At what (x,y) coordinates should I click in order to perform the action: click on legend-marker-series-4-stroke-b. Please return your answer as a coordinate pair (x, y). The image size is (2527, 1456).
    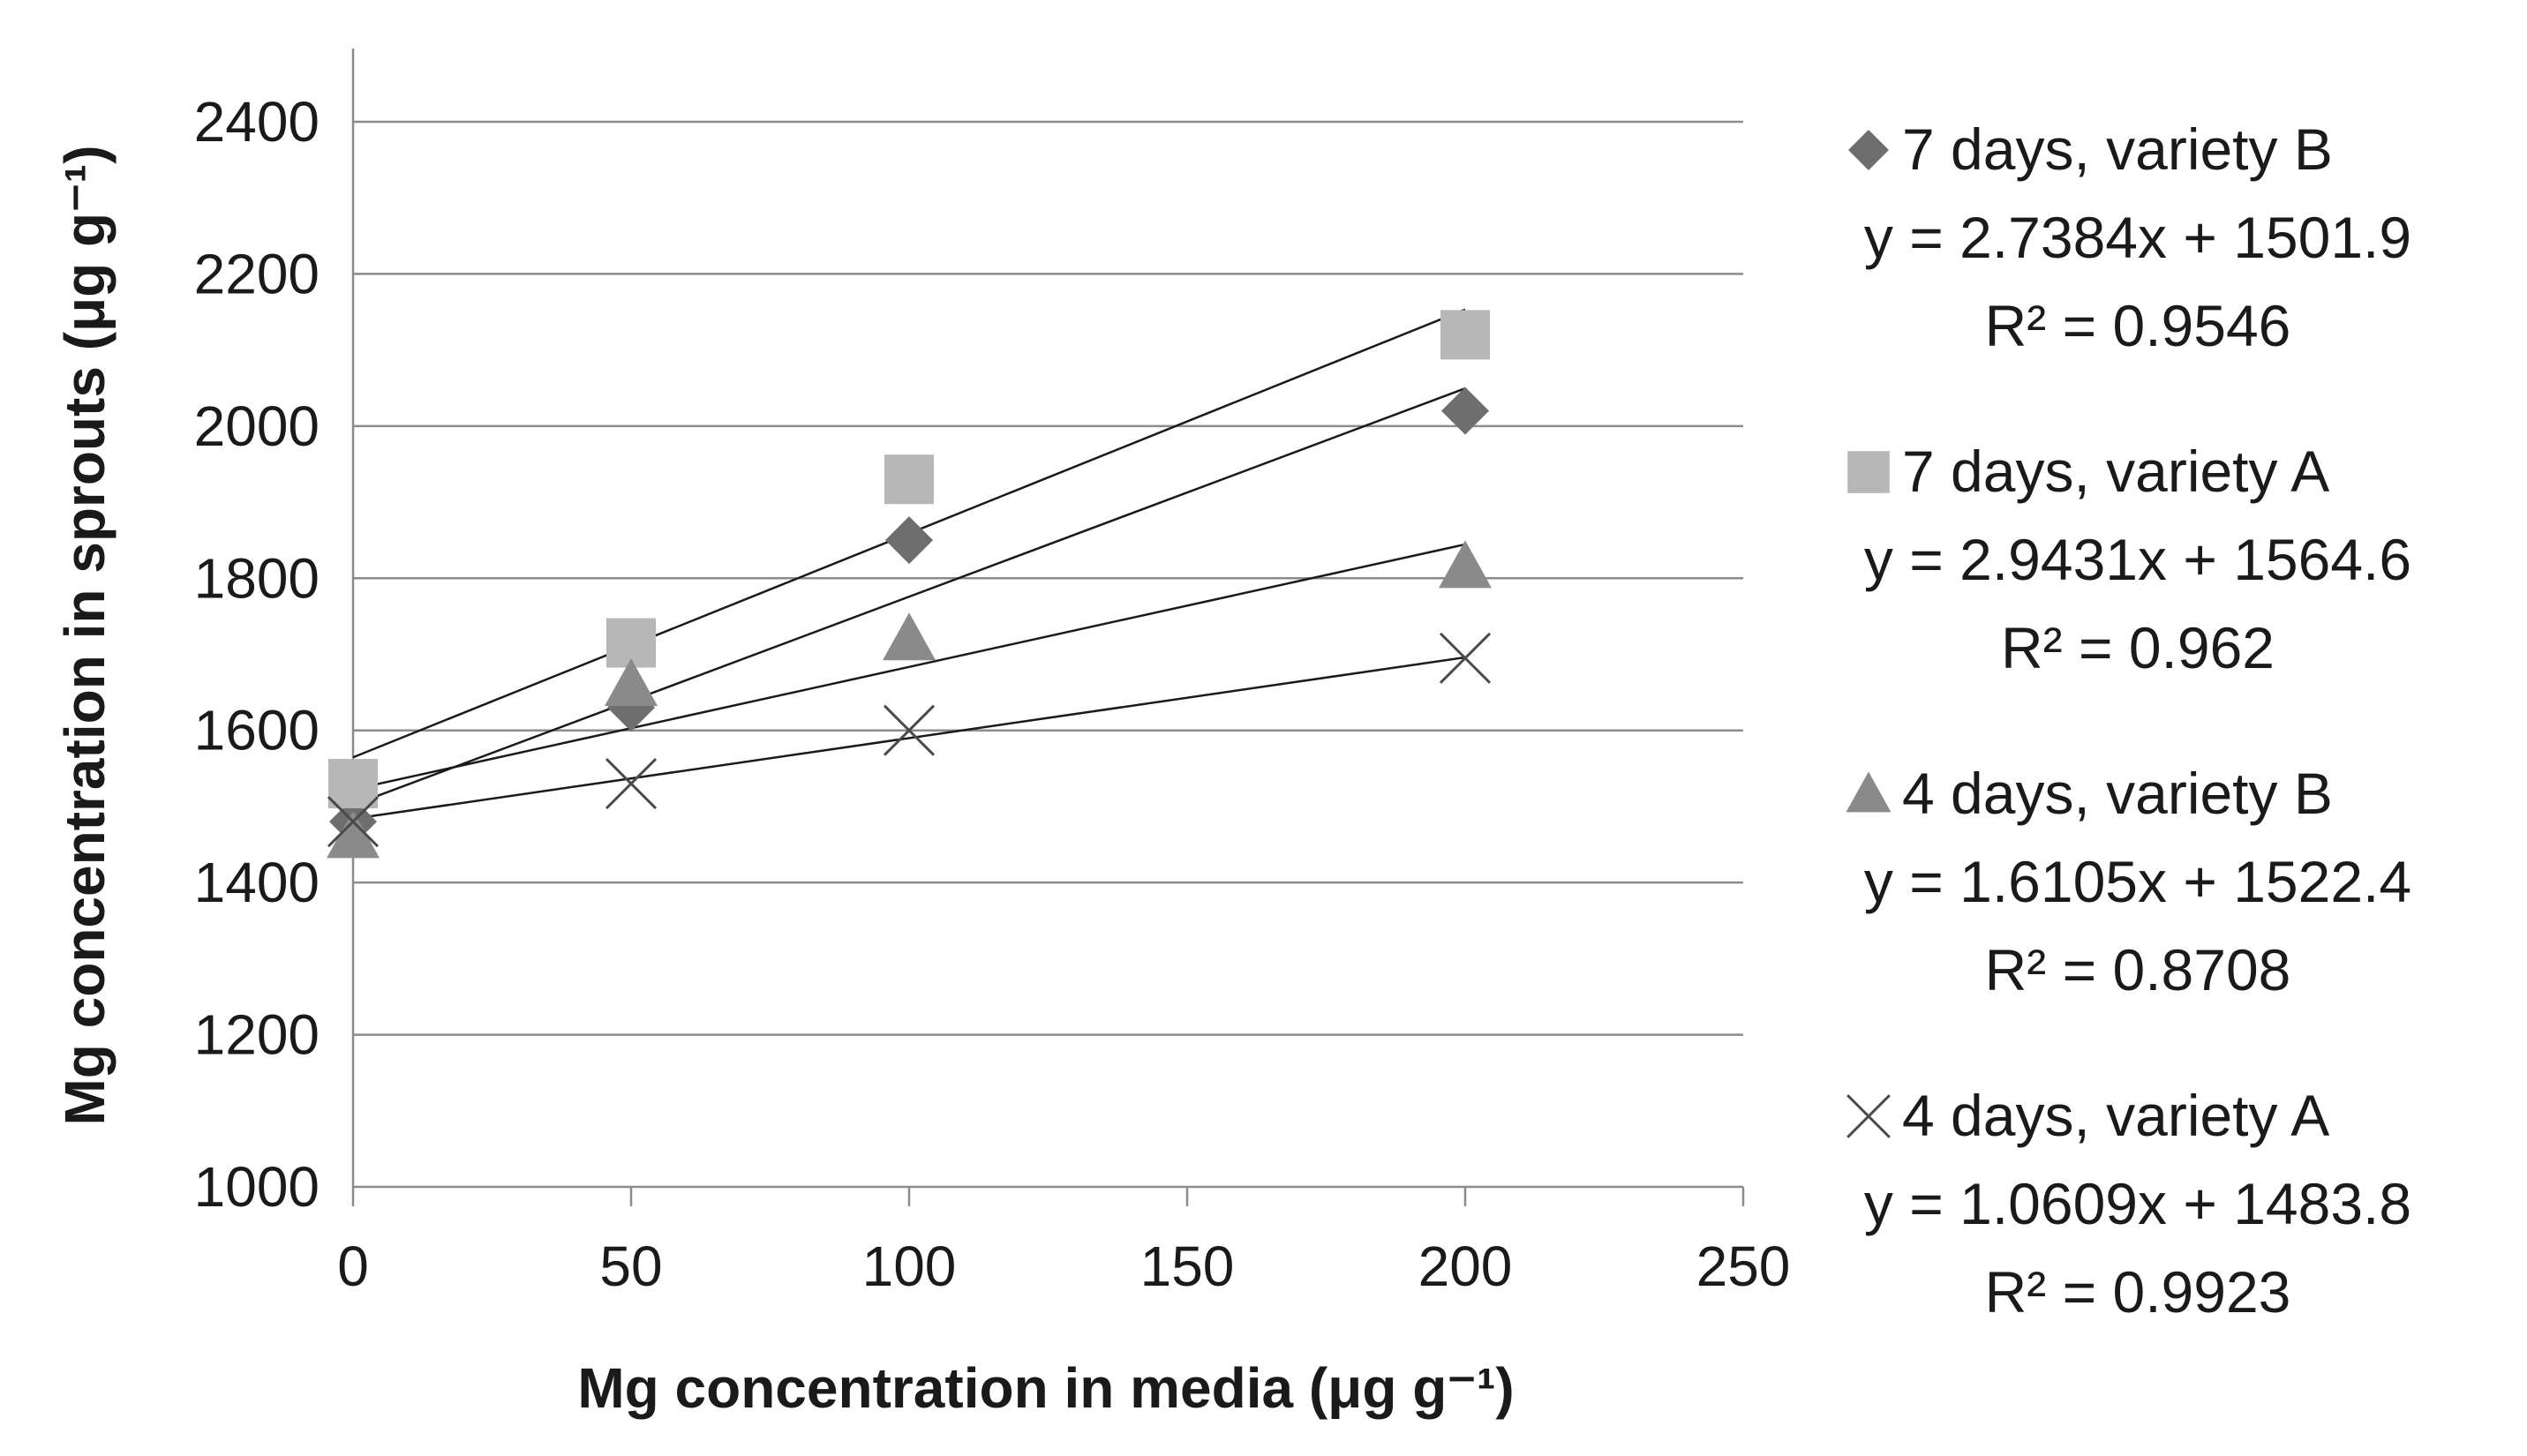
    Looking at the image, I should click on (1868, 1116).